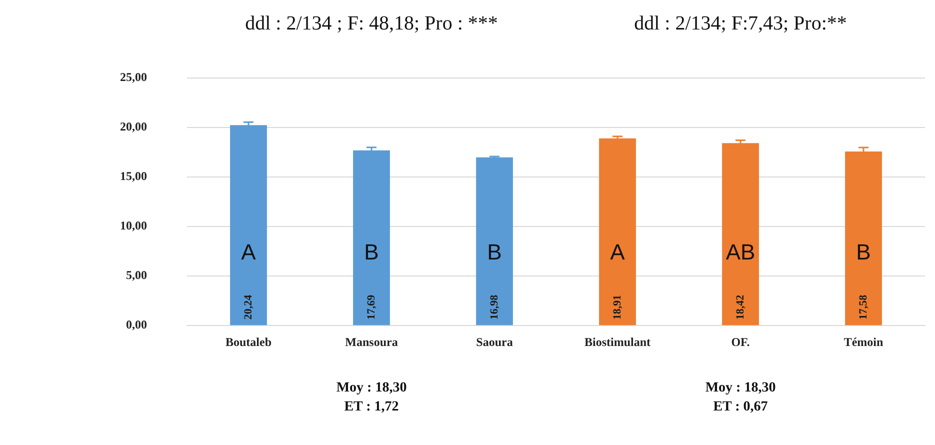 This screenshot has height=445, width=935. What do you see at coordinates (133, 77) in the screenshot?
I see `y-tick-label: 25,00` at bounding box center [133, 77].